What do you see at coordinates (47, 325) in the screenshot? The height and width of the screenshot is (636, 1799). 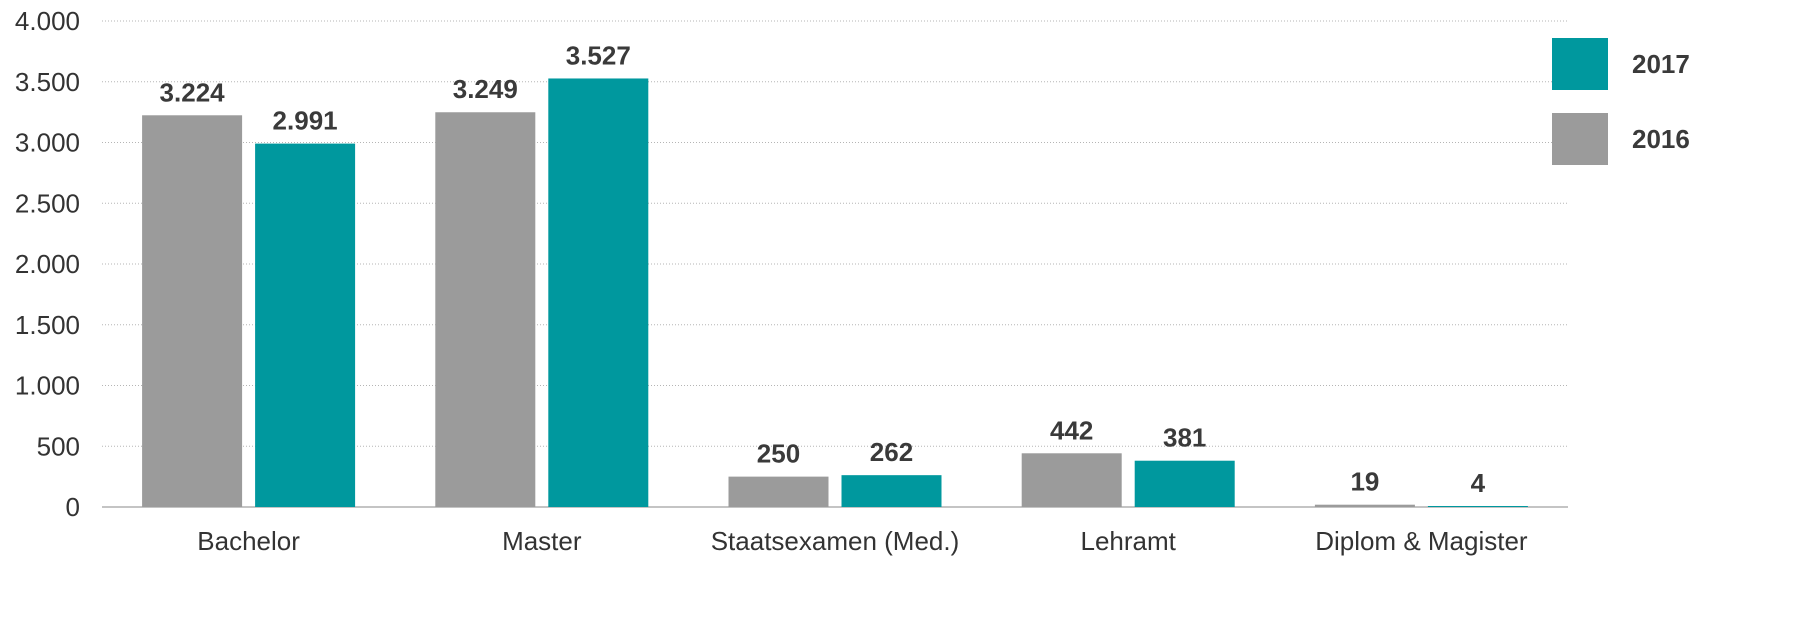 I see `y-tick-label: 1.500` at bounding box center [47, 325].